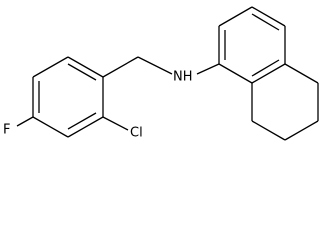  Describe the element at coordinates (183, 77) in the screenshot. I see `atom-label: NH` at that location.